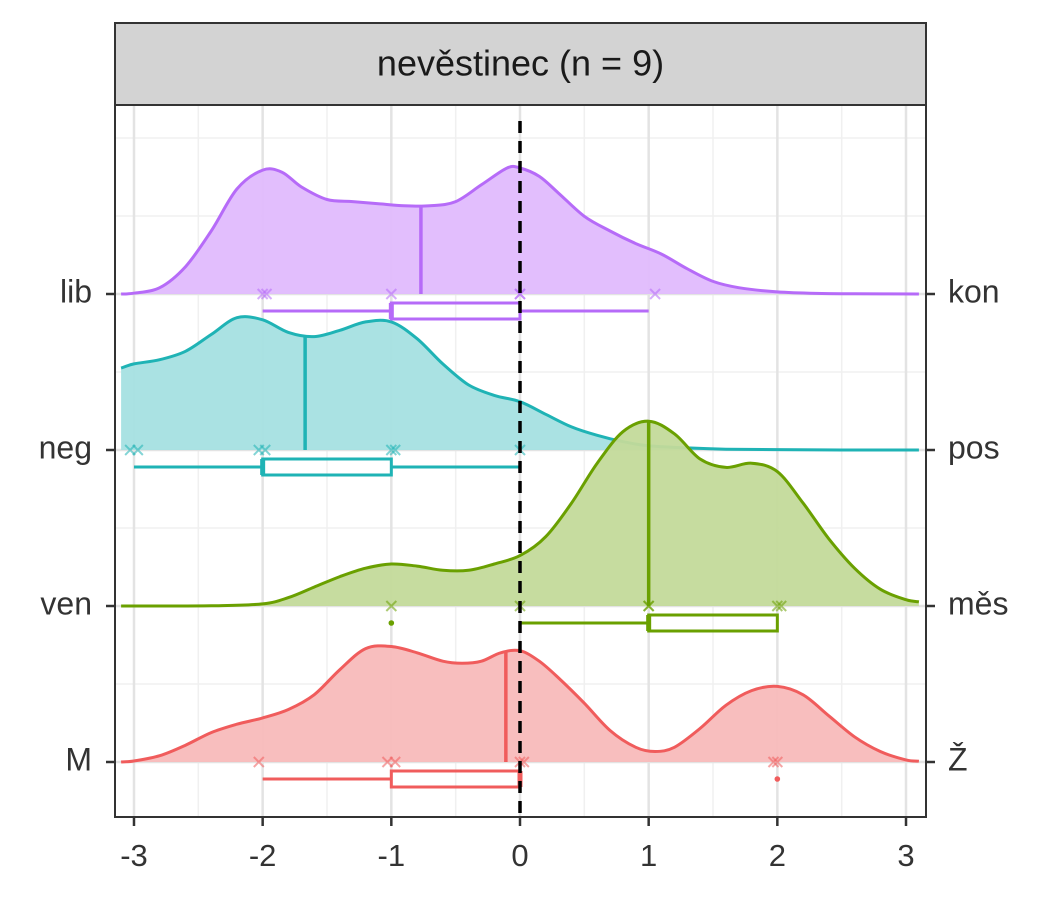 This screenshot has width=1050, height=900. I want to click on facet-title: nevěstinec (n = 9), so click(520, 63).